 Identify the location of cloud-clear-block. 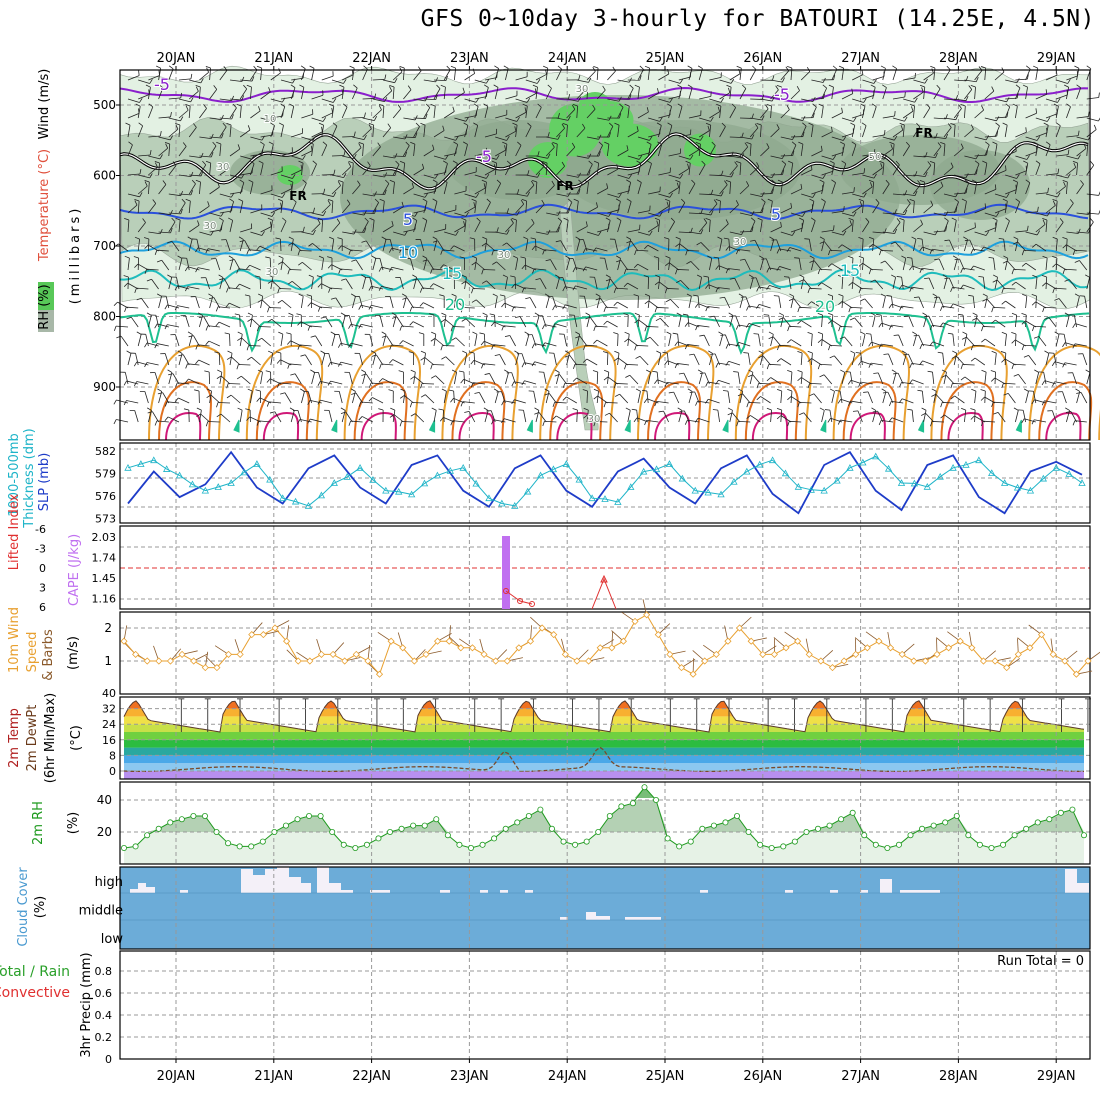
(445, 891).